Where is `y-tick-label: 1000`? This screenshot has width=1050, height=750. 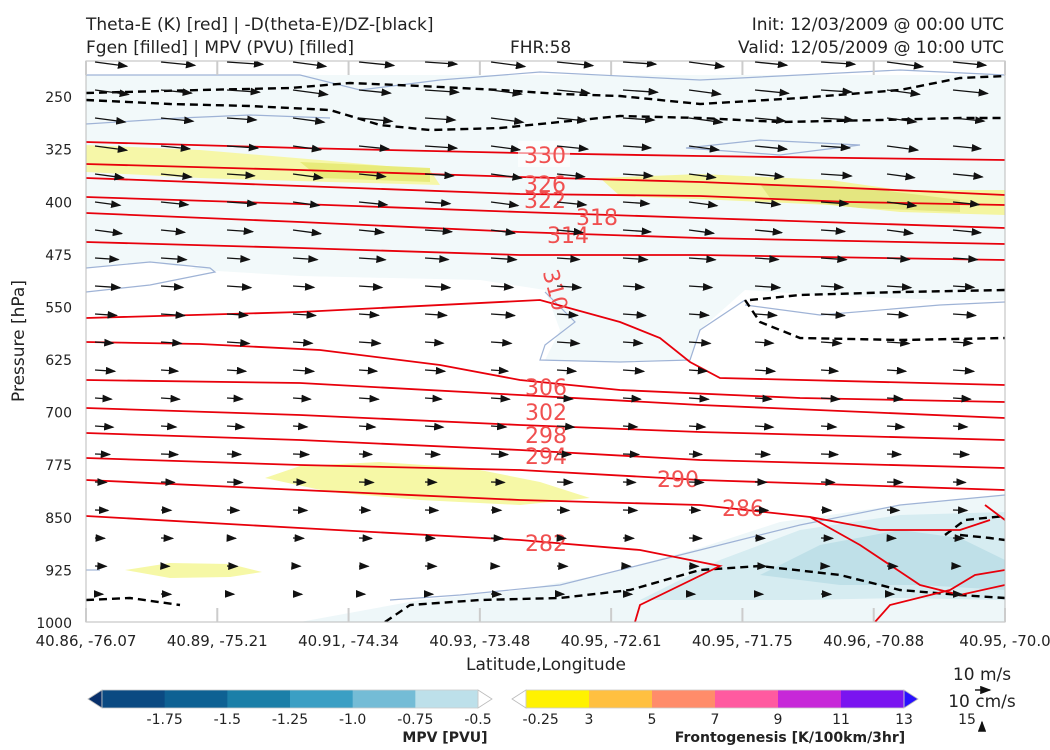 y-tick-label: 1000 is located at coordinates (54, 624).